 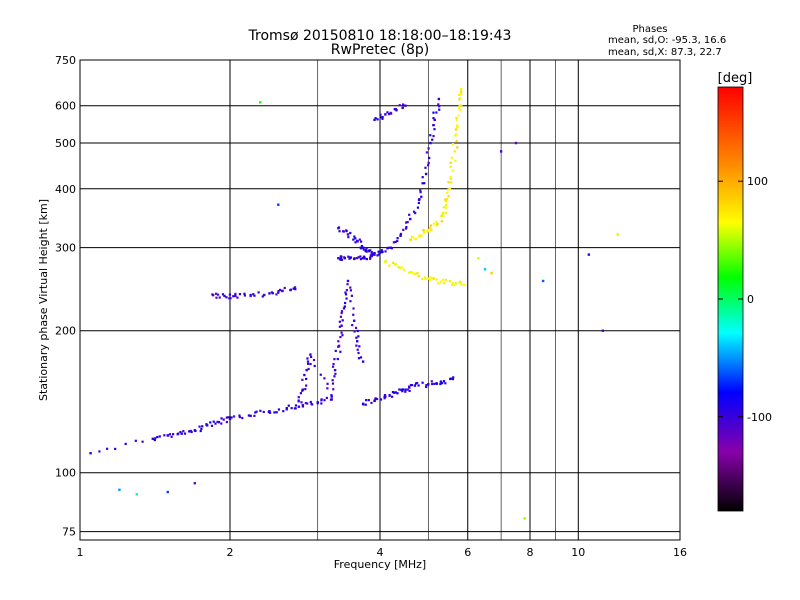 What do you see at coordinates (467, 552) in the screenshot?
I see `x-tick-label: 6` at bounding box center [467, 552].